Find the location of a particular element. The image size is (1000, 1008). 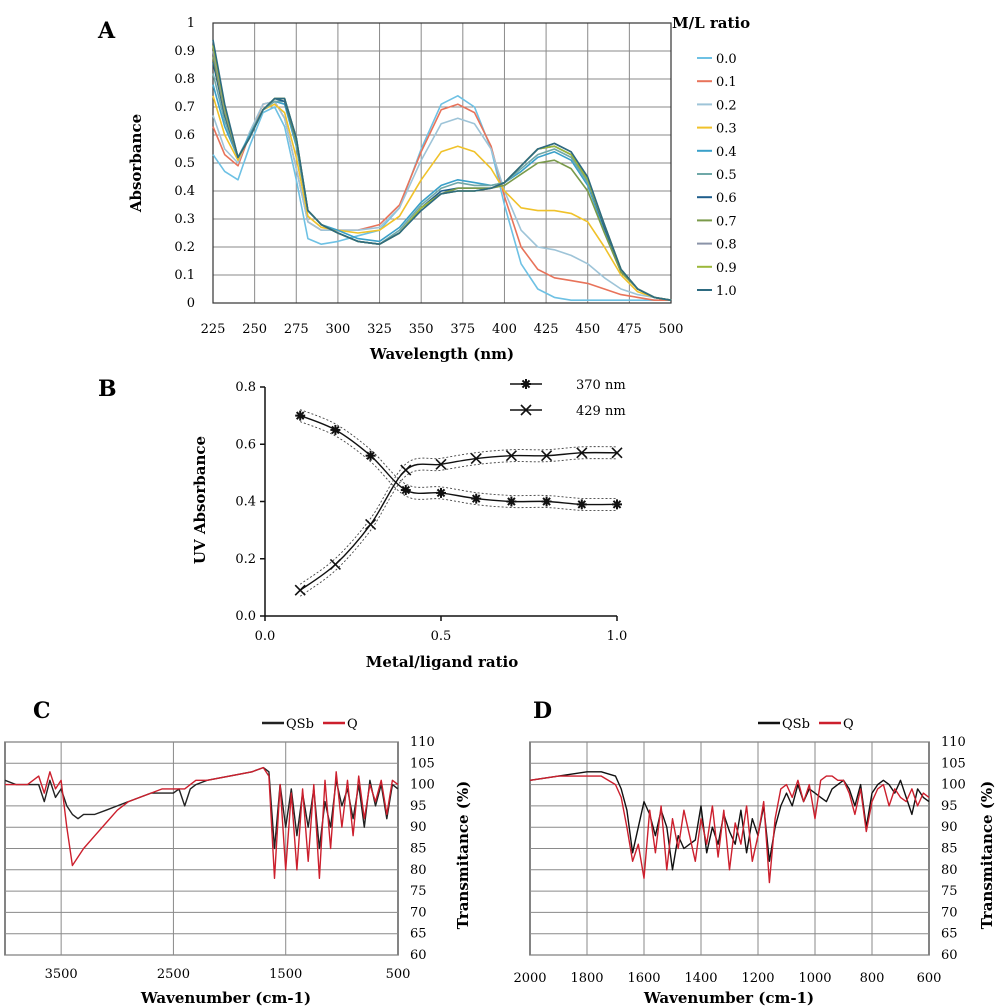

panel-d-letter: D is located at coordinates (542, 711).